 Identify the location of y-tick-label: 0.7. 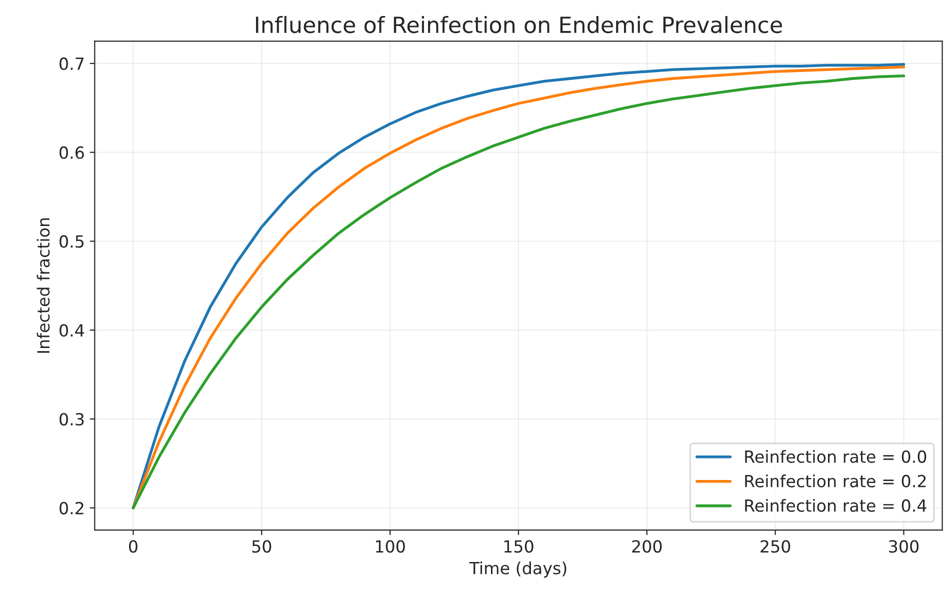
(72, 63).